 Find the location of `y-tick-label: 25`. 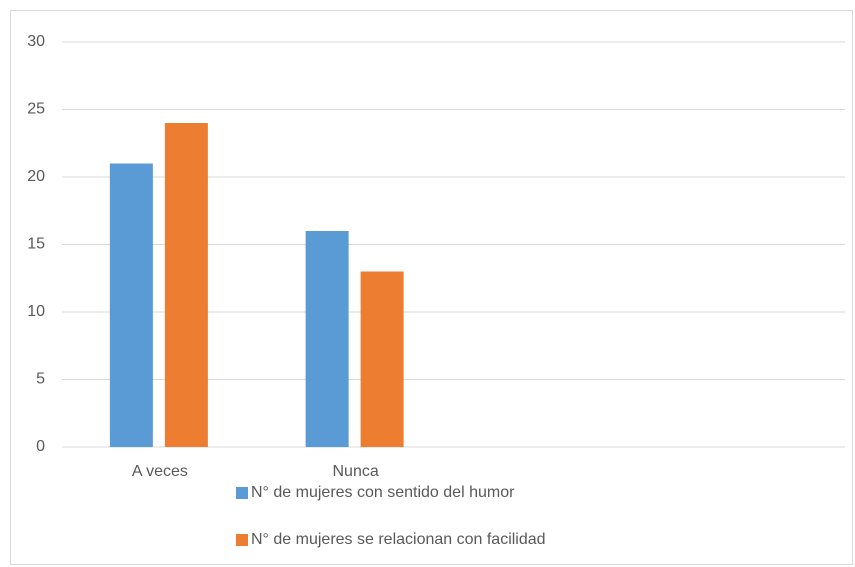

y-tick-label: 25 is located at coordinates (36, 109).